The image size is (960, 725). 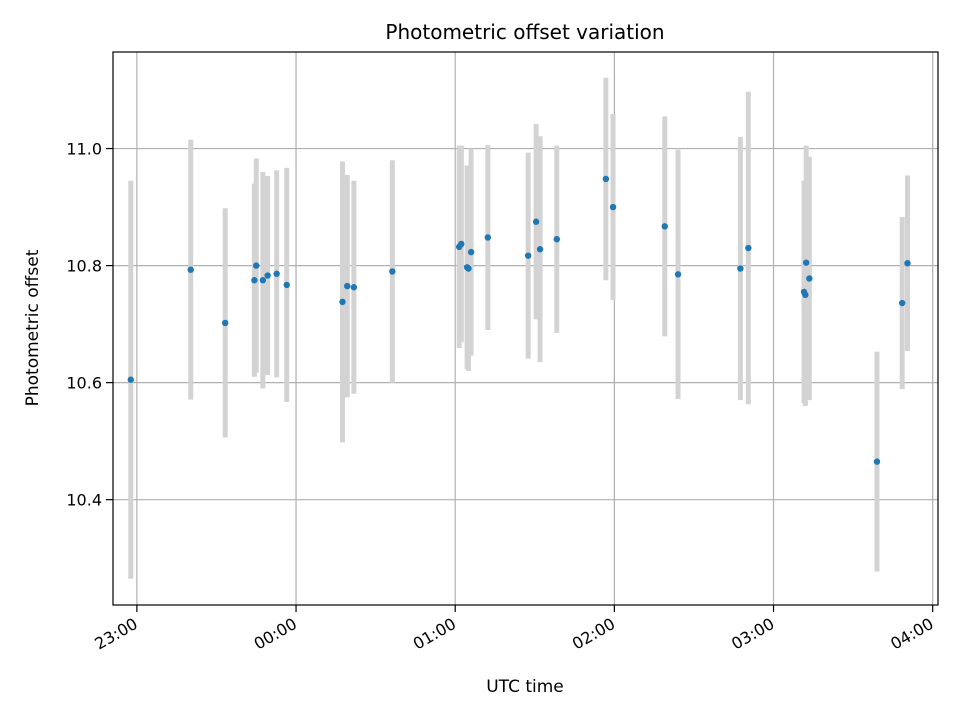 I want to click on y-axis-label: Photometric offset, so click(x=33, y=327).